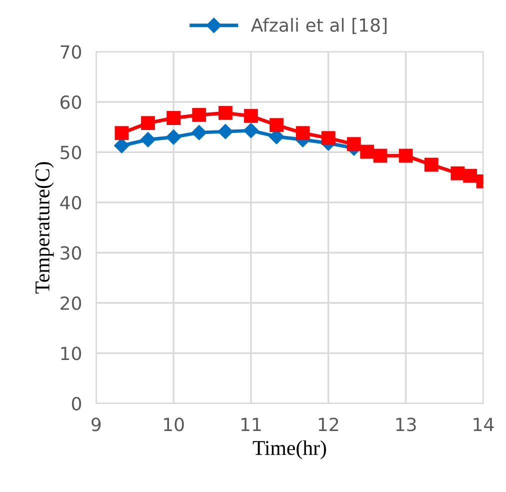 The image size is (506, 492). Describe the element at coordinates (484, 425) in the screenshot. I see `x-tick-label: 14` at that location.